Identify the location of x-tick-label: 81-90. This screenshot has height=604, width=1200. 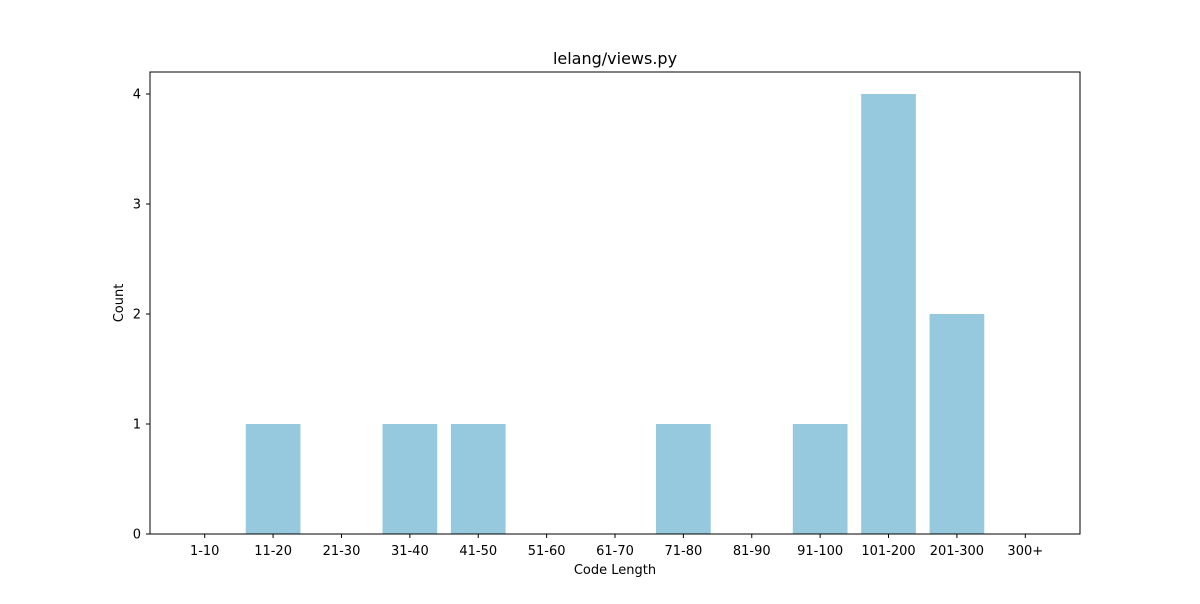
(752, 551).